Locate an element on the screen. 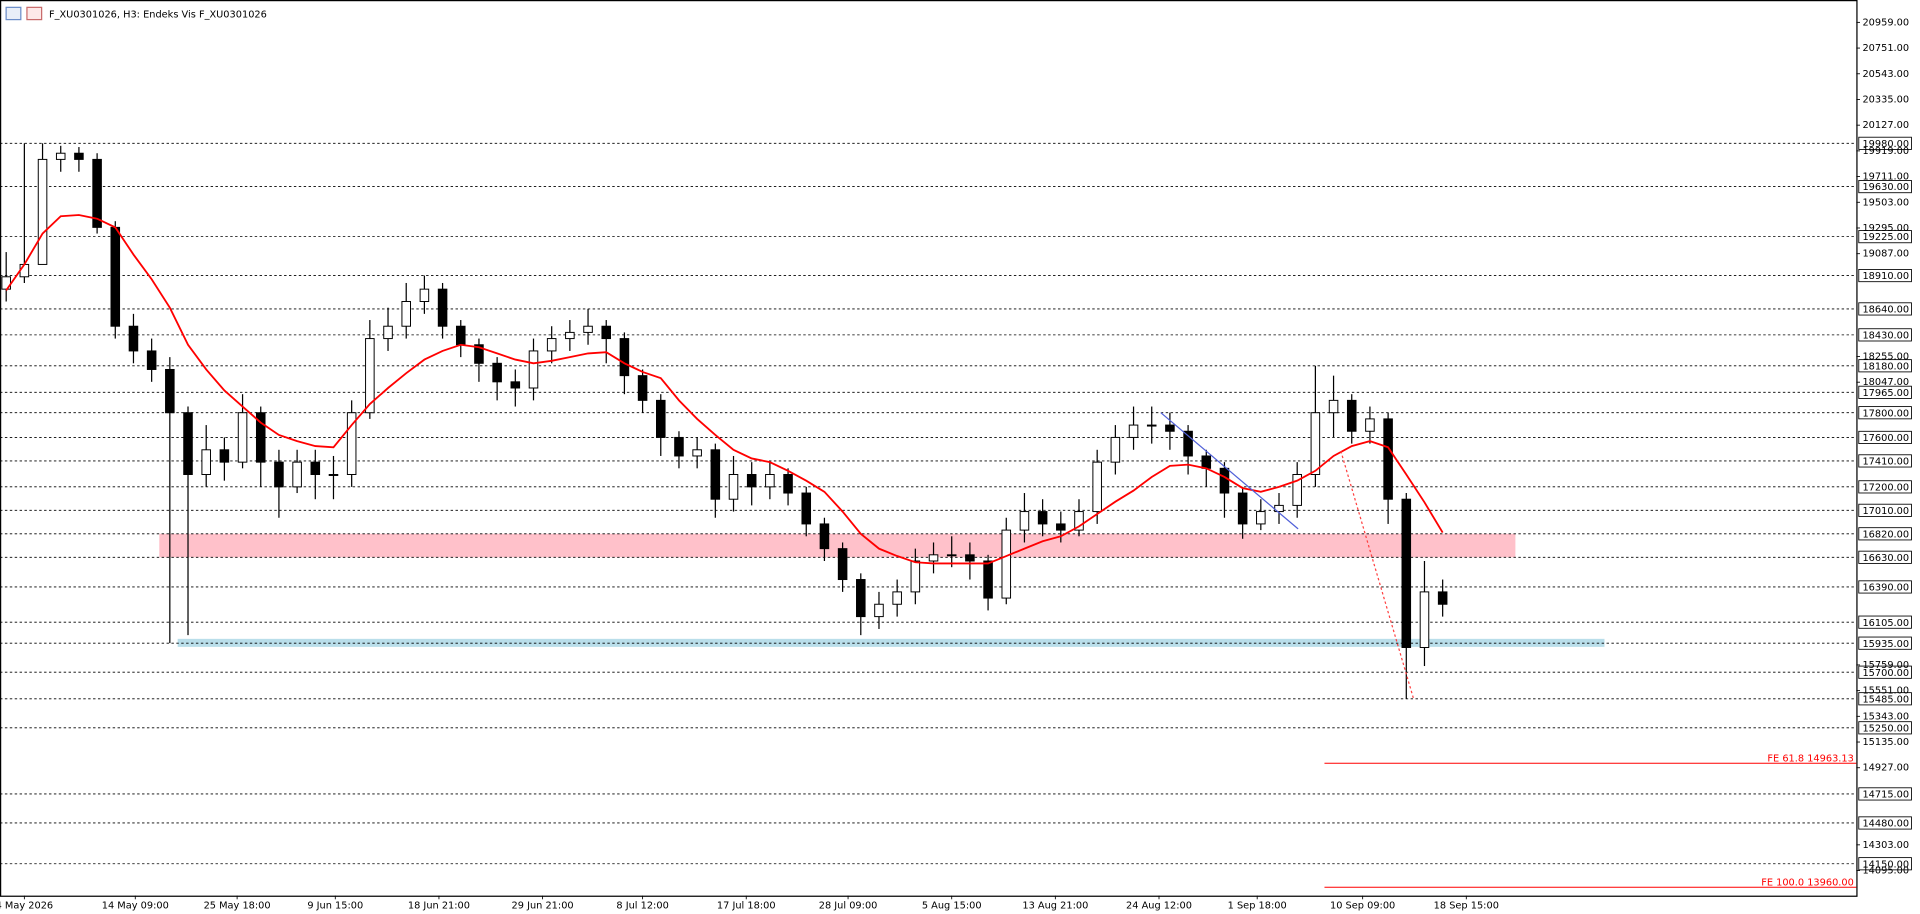 This screenshot has width=1920, height=914. fibo-label: FE 100.0 13960.00 is located at coordinates (1807, 882).